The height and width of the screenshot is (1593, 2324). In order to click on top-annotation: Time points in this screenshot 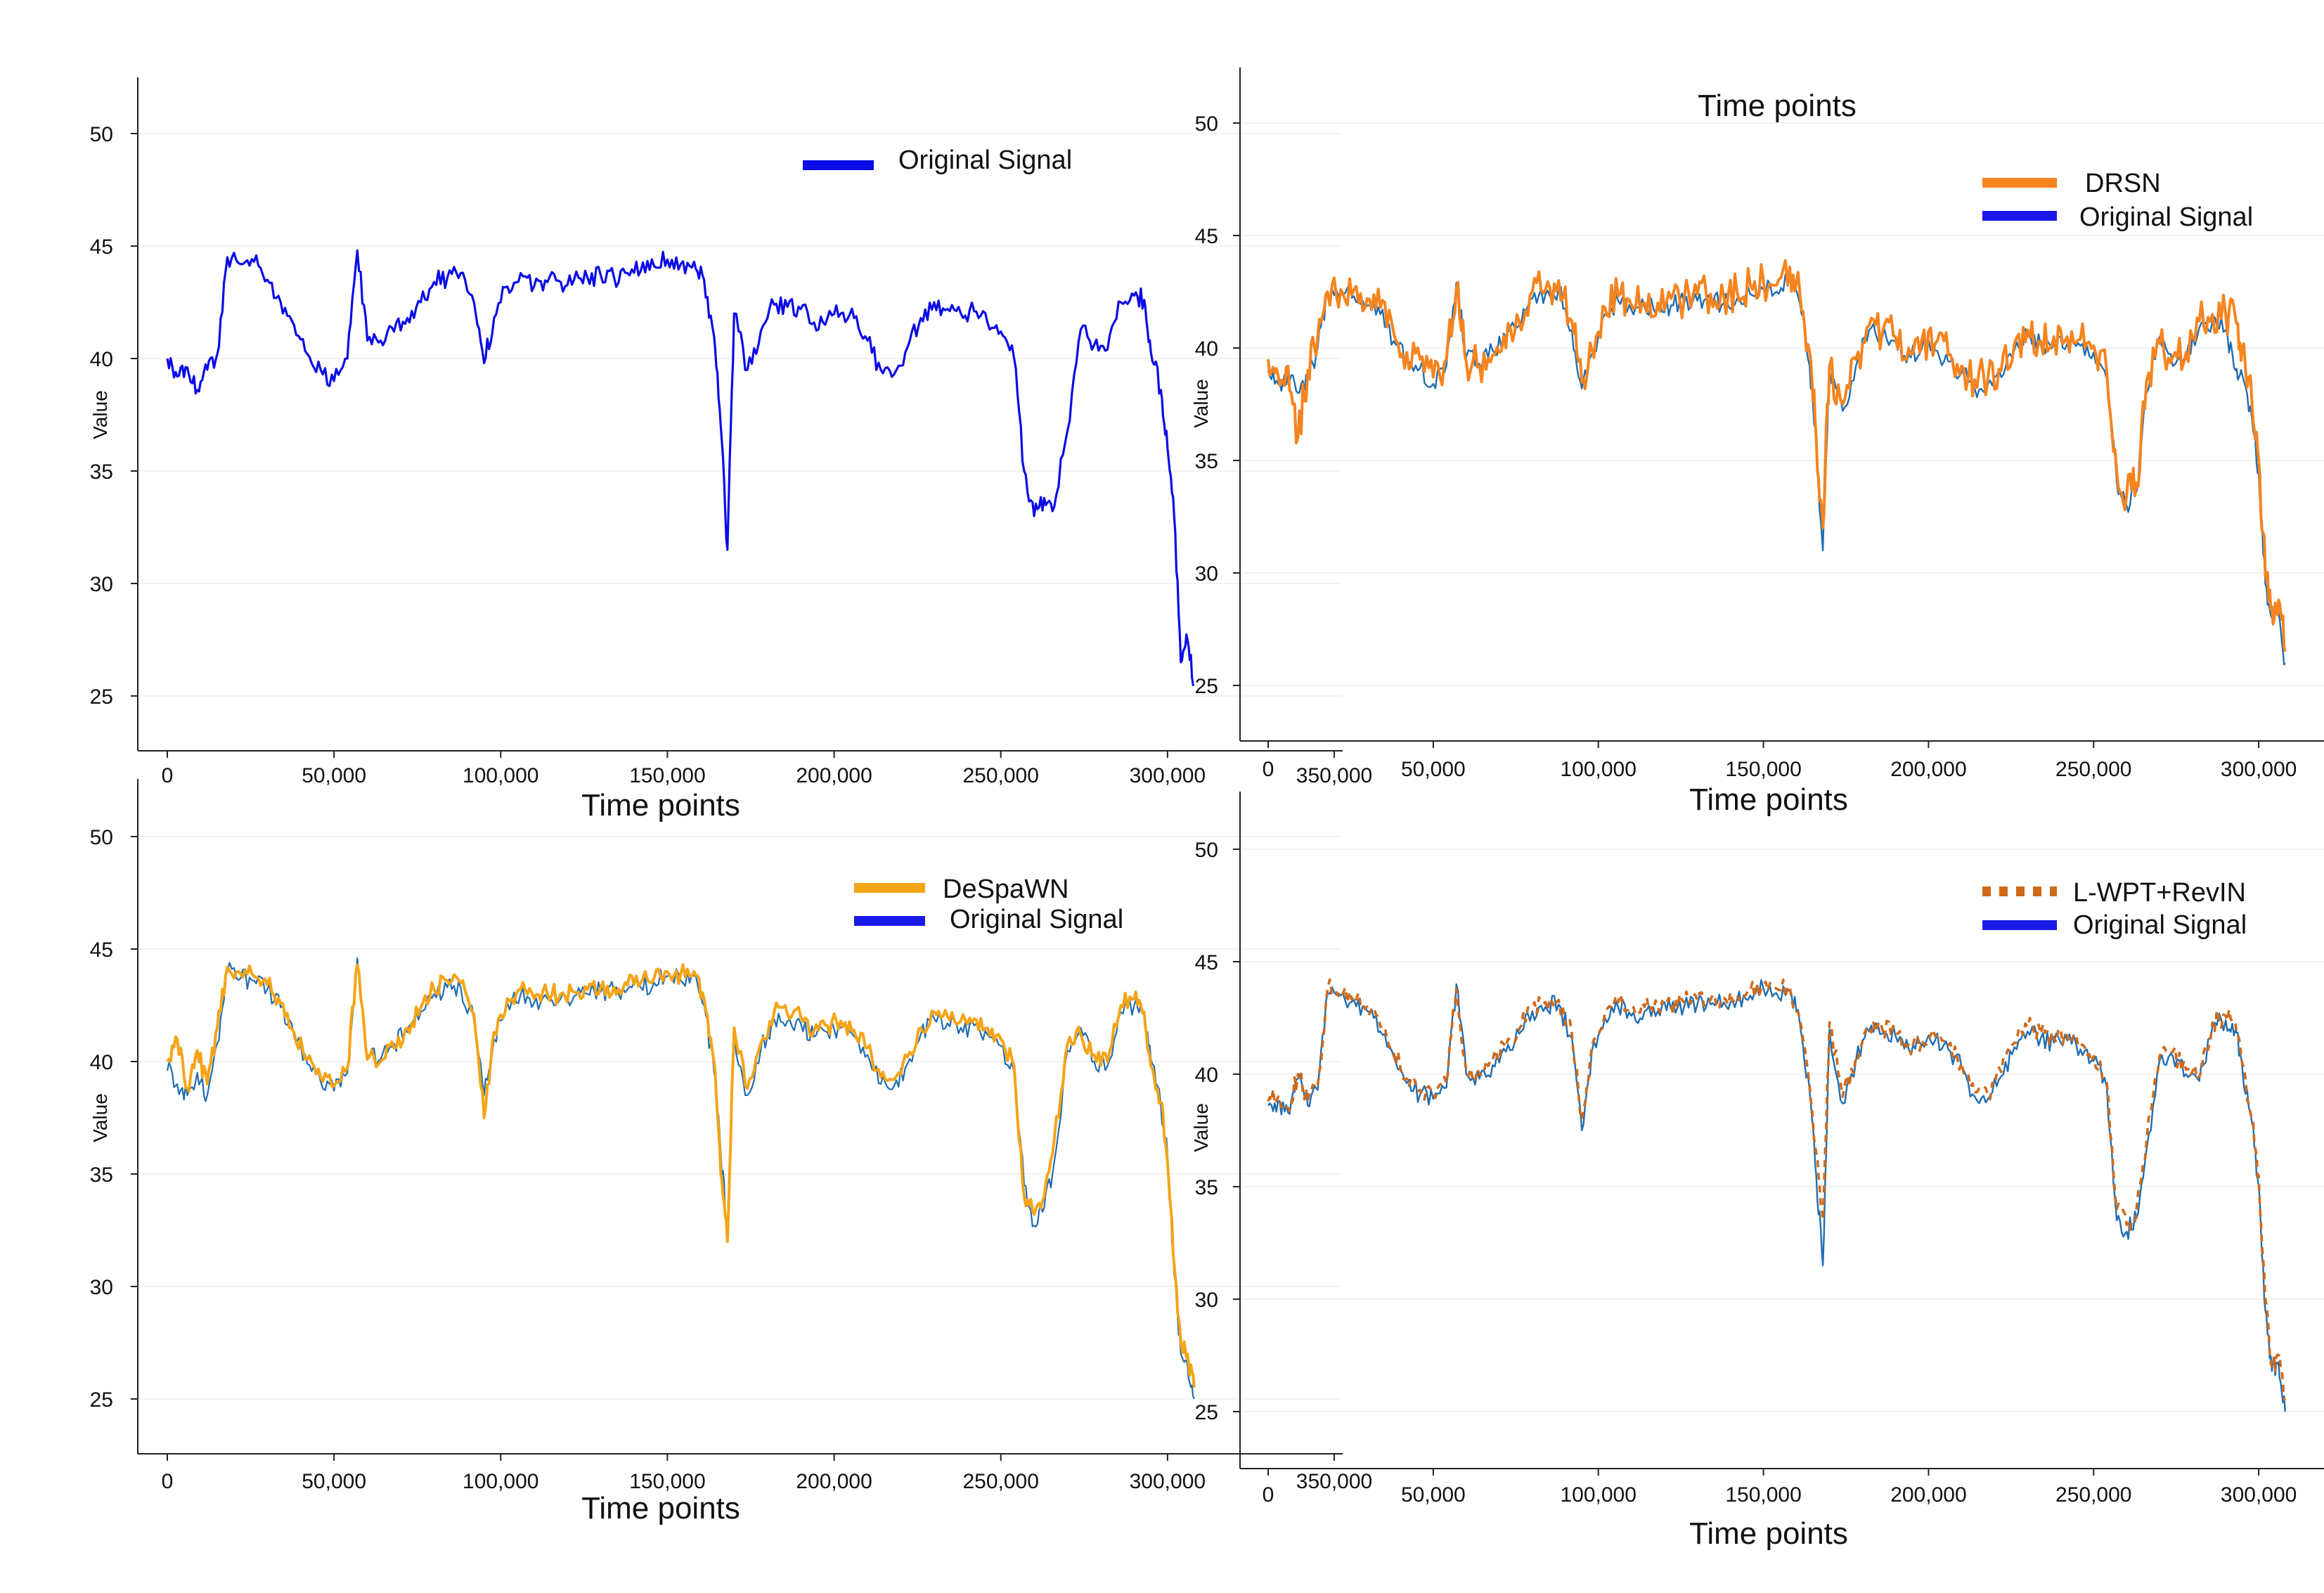, I will do `click(1777, 106)`.